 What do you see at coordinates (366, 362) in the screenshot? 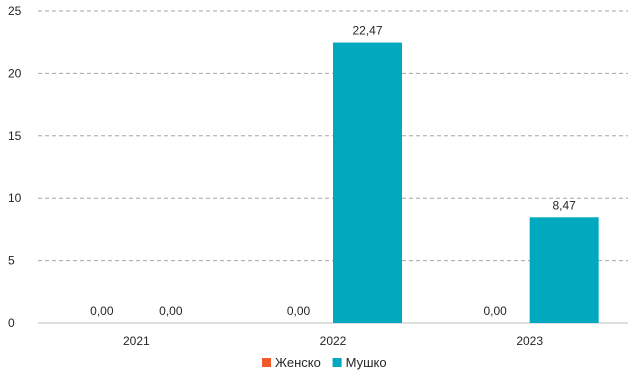
I see `legend-label: Мушко` at bounding box center [366, 362].